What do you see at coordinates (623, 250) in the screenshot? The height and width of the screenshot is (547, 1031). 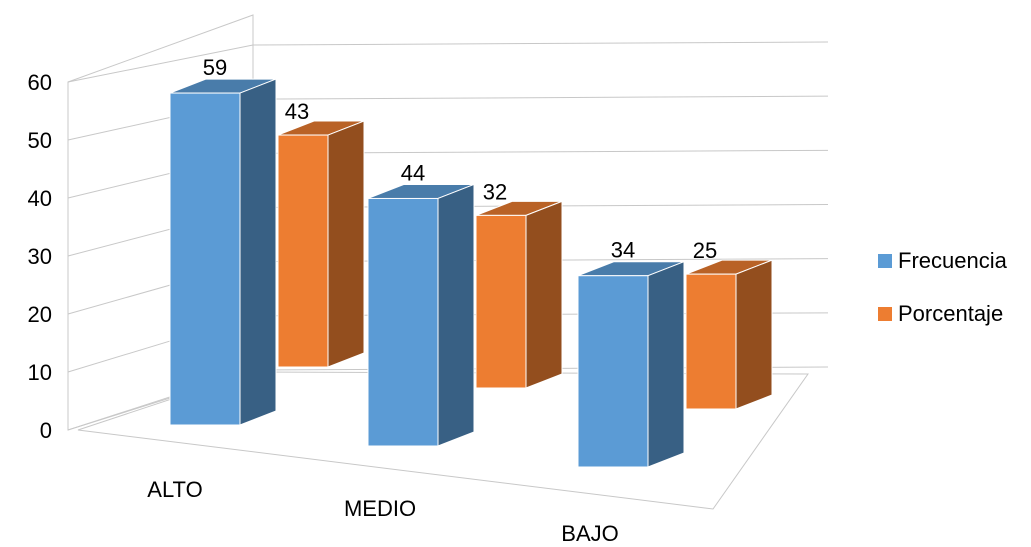 I see `data-label-frecuencia: 34` at bounding box center [623, 250].